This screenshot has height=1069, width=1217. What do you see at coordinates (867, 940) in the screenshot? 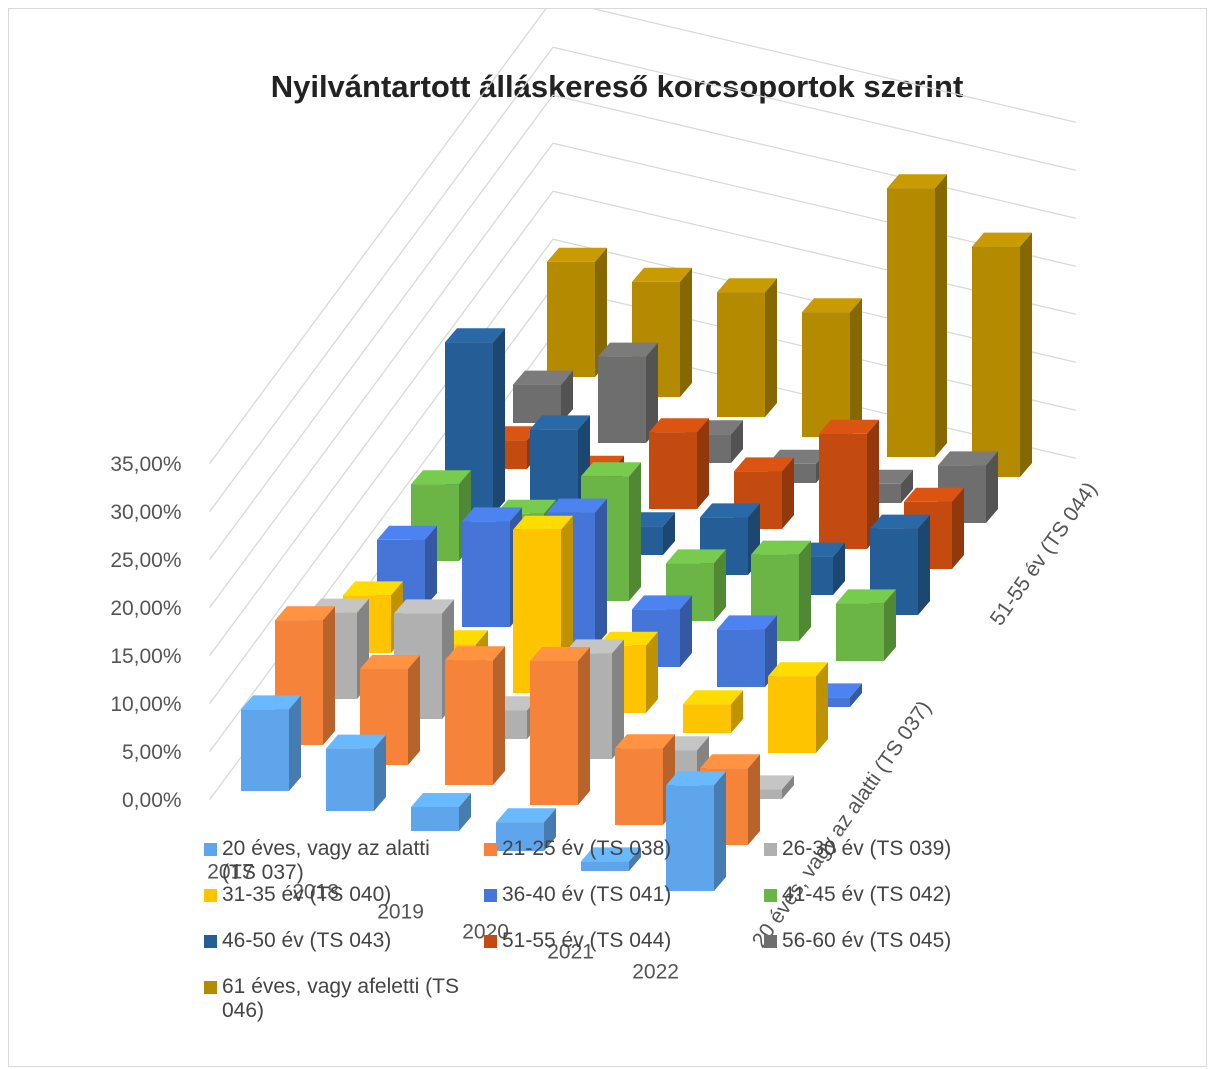
I see `legend-label: 56-60 év (TS 045)` at bounding box center [867, 940].